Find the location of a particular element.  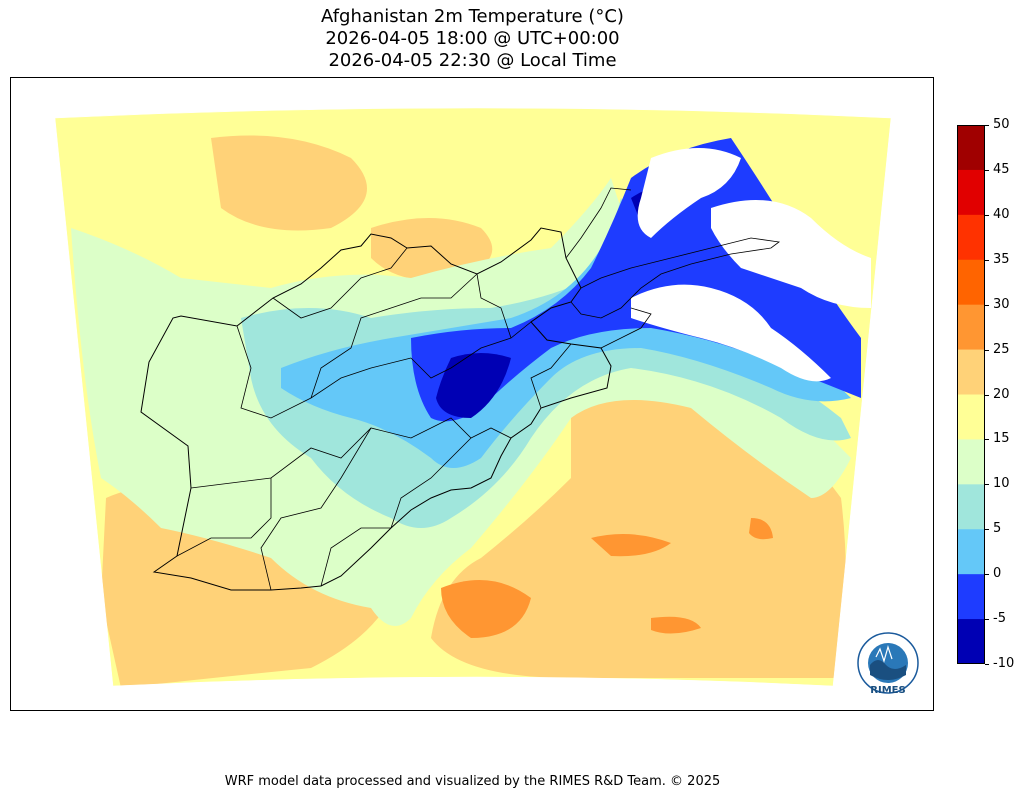

colorbar-frame is located at coordinates (971, 394).